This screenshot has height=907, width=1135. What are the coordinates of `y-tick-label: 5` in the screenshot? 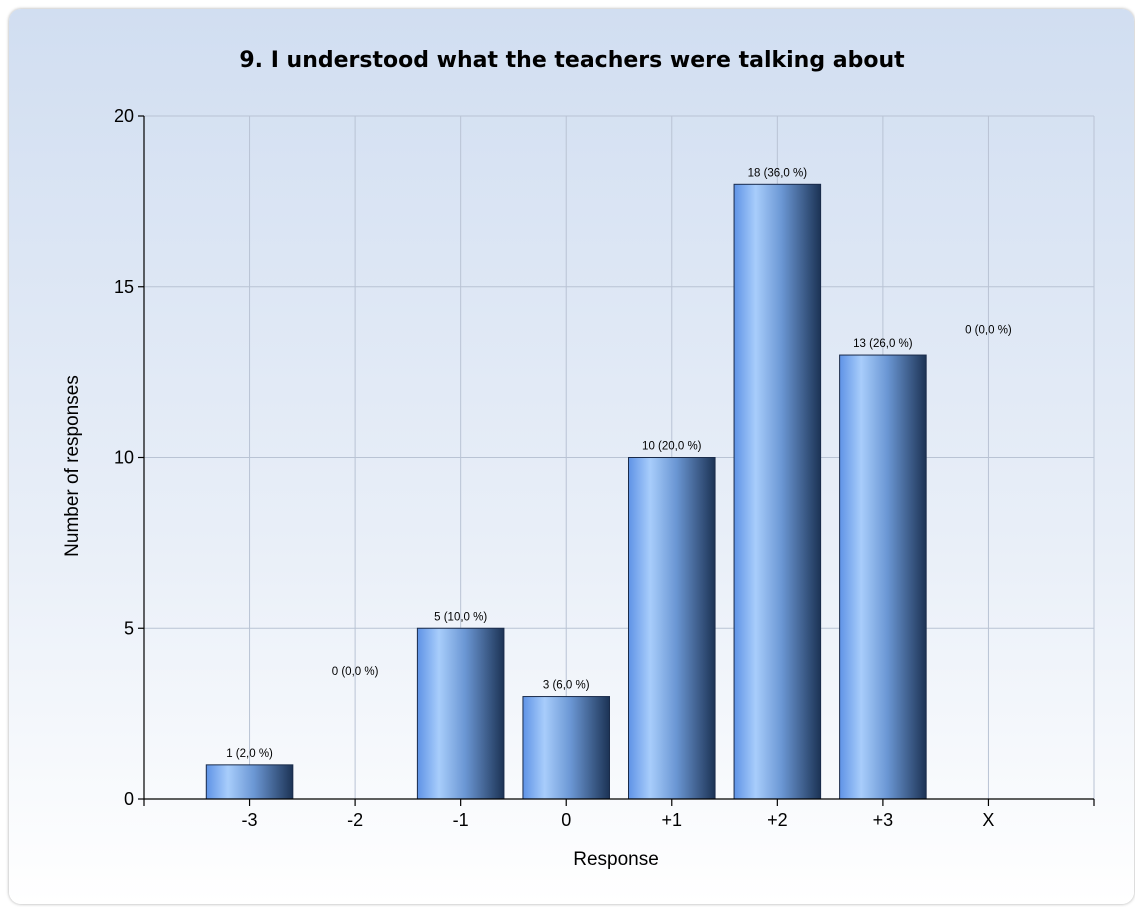 It's located at (129, 628).